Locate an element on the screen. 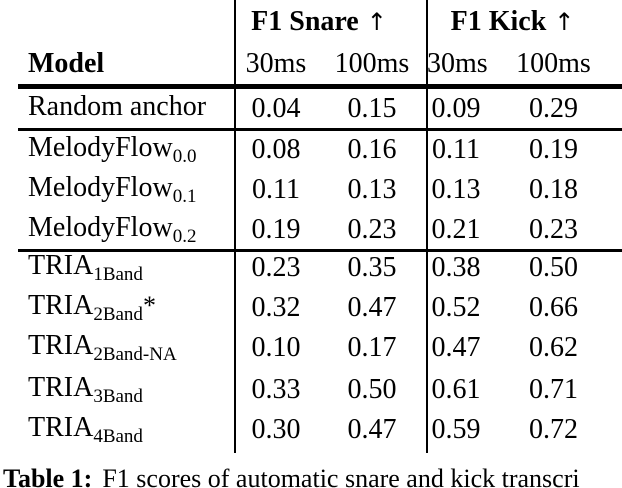 This screenshot has width=622, height=488. vertical-rule-right is located at coordinates (427, 226).